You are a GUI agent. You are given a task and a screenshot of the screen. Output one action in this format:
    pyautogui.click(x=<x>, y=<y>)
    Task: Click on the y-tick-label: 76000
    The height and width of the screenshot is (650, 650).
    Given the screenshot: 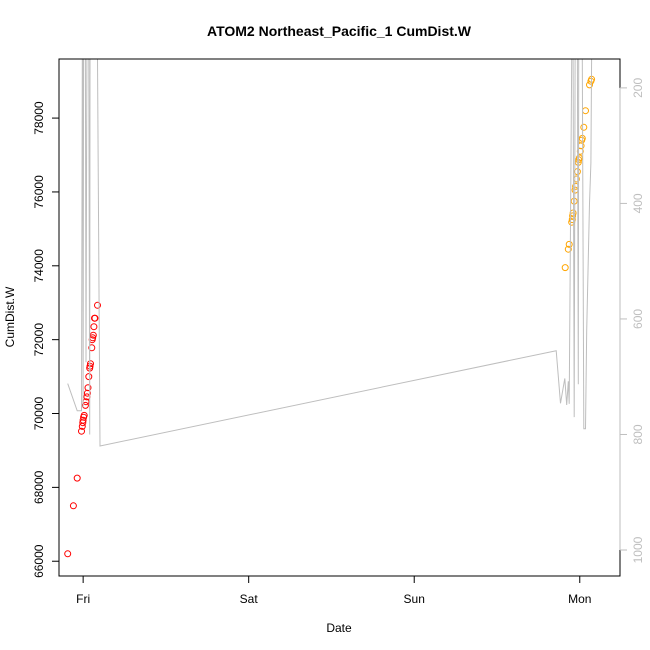 What is the action you would take?
    pyautogui.click(x=39, y=192)
    